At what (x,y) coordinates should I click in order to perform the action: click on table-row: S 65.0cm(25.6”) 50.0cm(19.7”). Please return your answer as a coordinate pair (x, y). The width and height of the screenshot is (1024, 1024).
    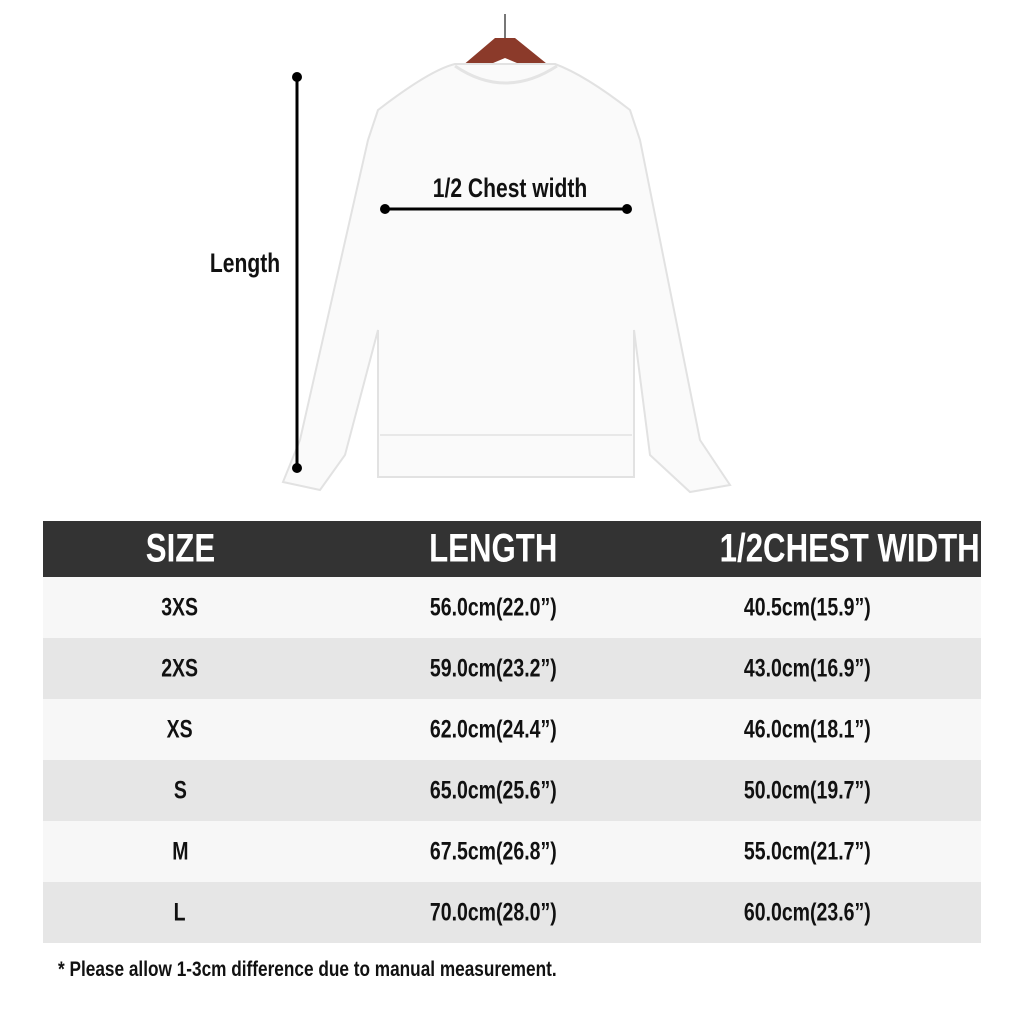
    Looking at the image, I should click on (512, 790).